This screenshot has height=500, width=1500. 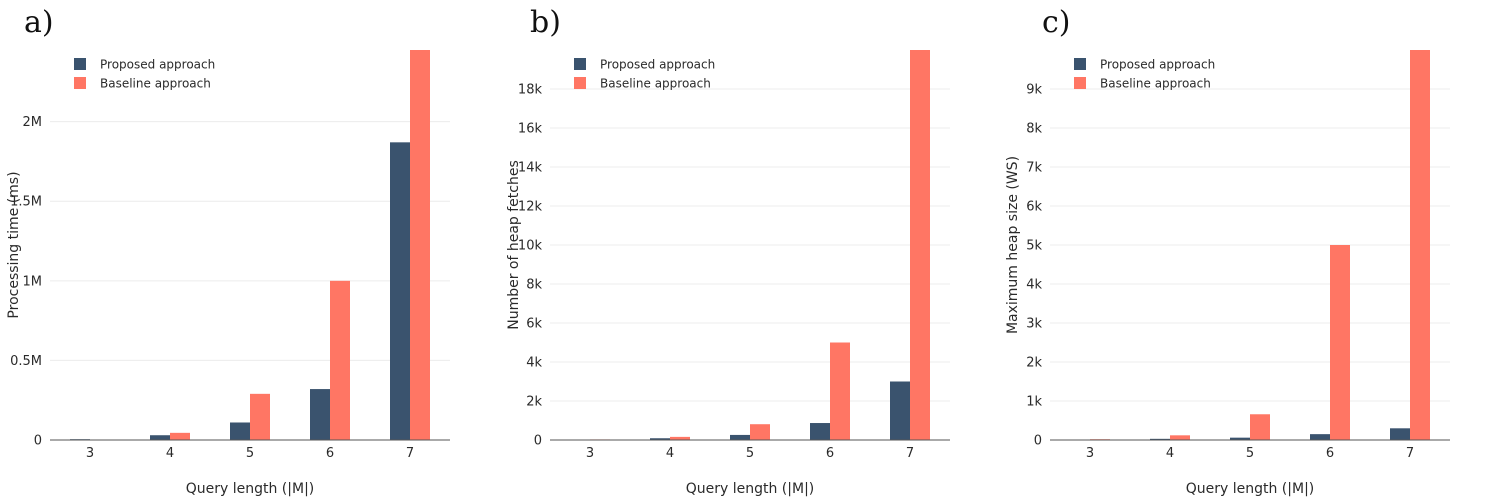 What do you see at coordinates (1034, 402) in the screenshot?
I see `y-tick-label: 1k` at bounding box center [1034, 402].